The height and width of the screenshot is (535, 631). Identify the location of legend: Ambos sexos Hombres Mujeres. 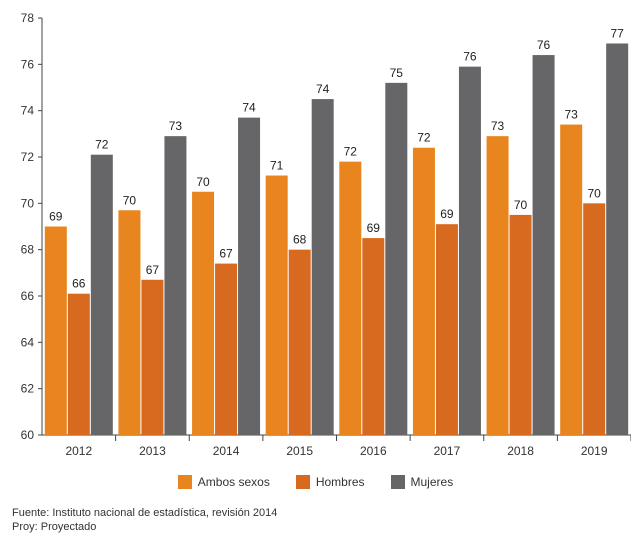
(315, 482).